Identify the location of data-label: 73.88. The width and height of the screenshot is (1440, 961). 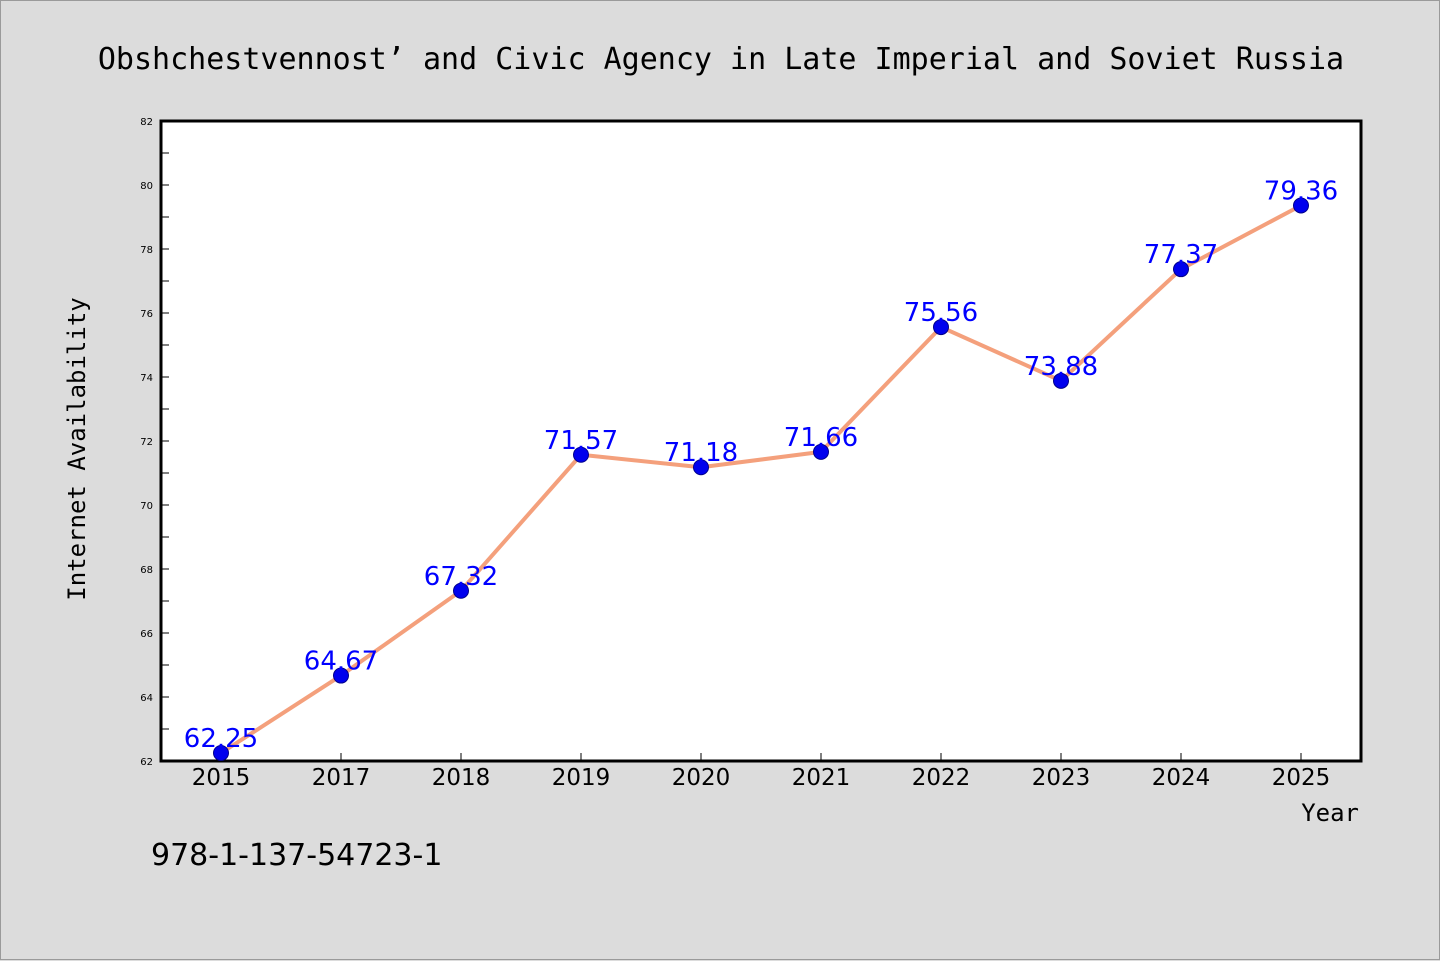
(1061, 367).